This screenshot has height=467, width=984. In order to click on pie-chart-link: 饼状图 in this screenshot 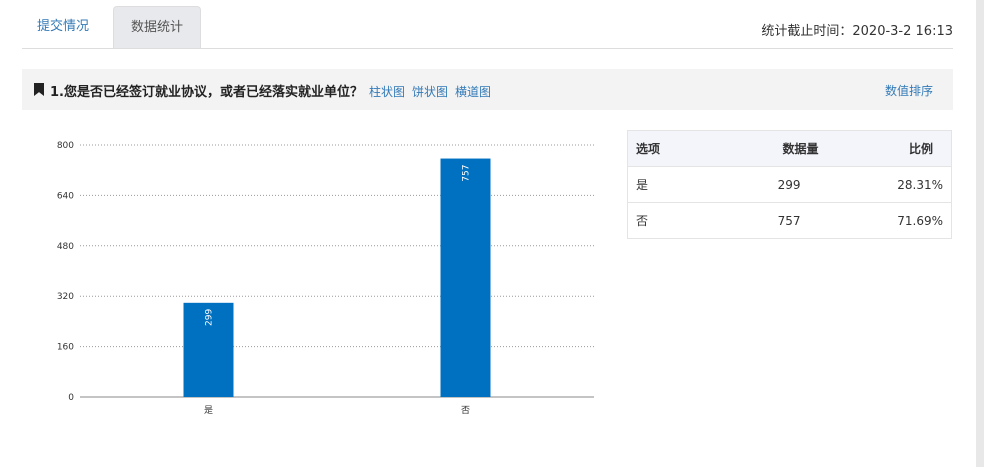, I will do `click(430, 92)`.